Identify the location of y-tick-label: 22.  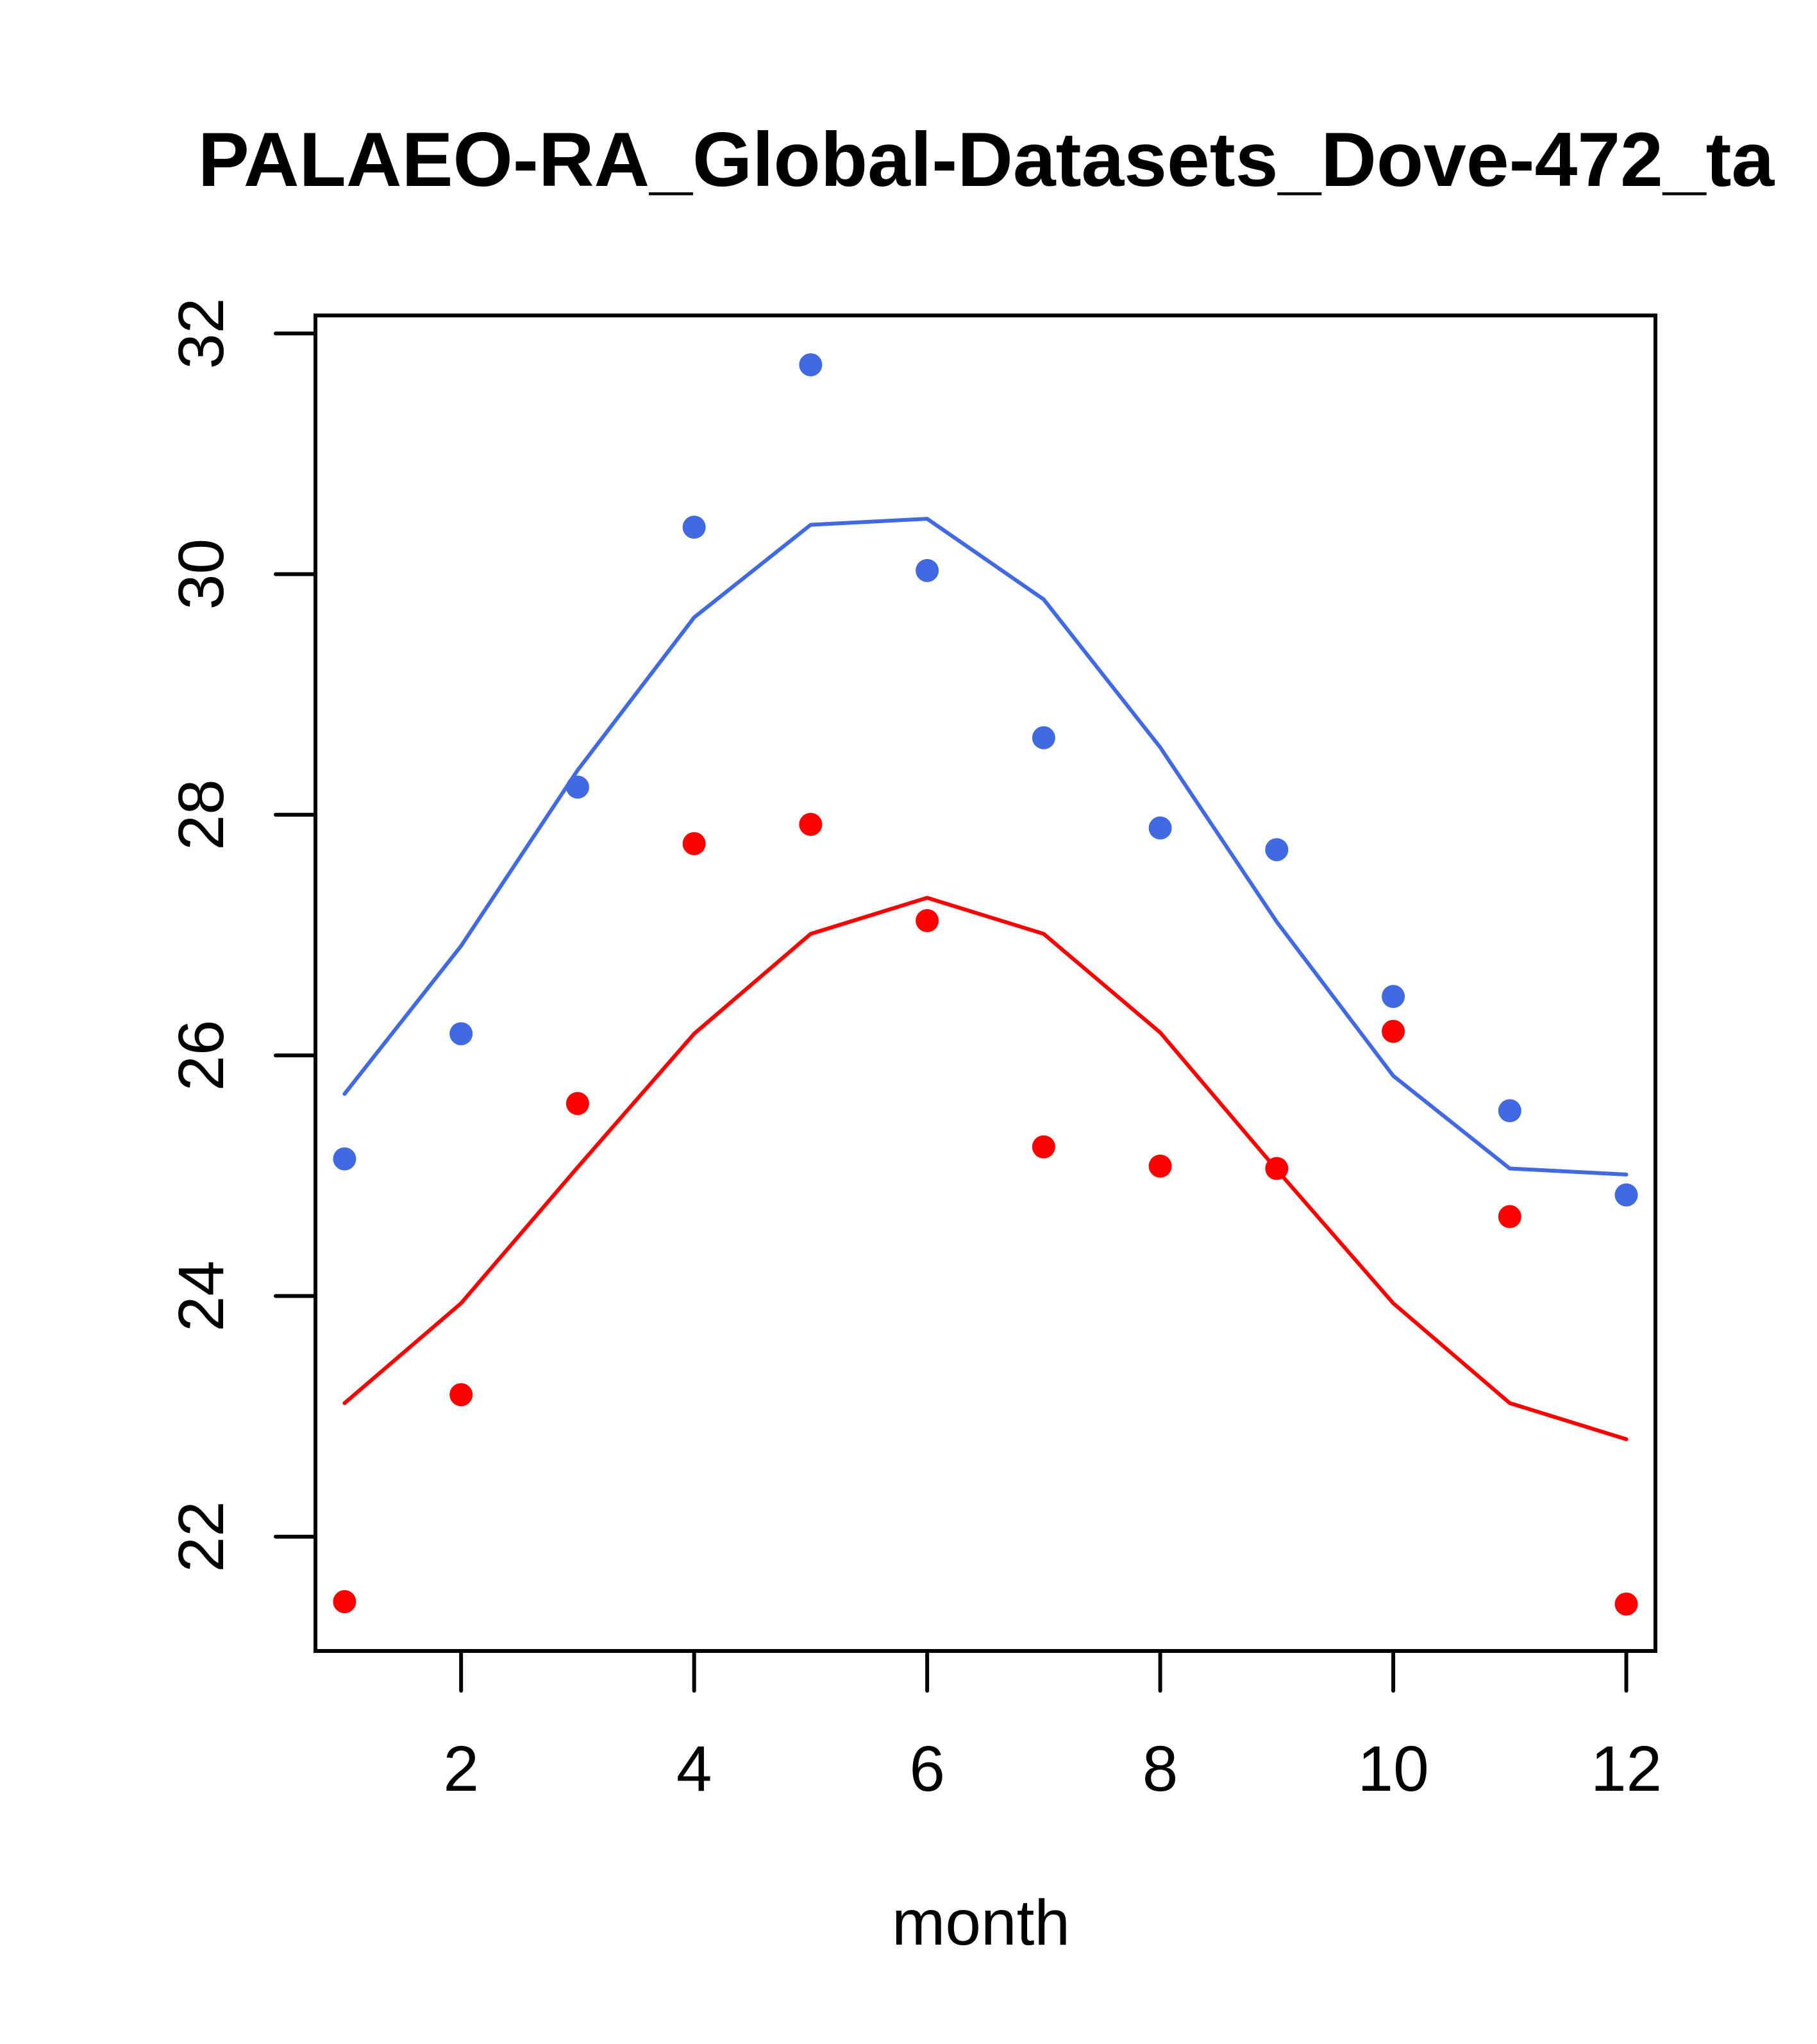
(201, 1536).